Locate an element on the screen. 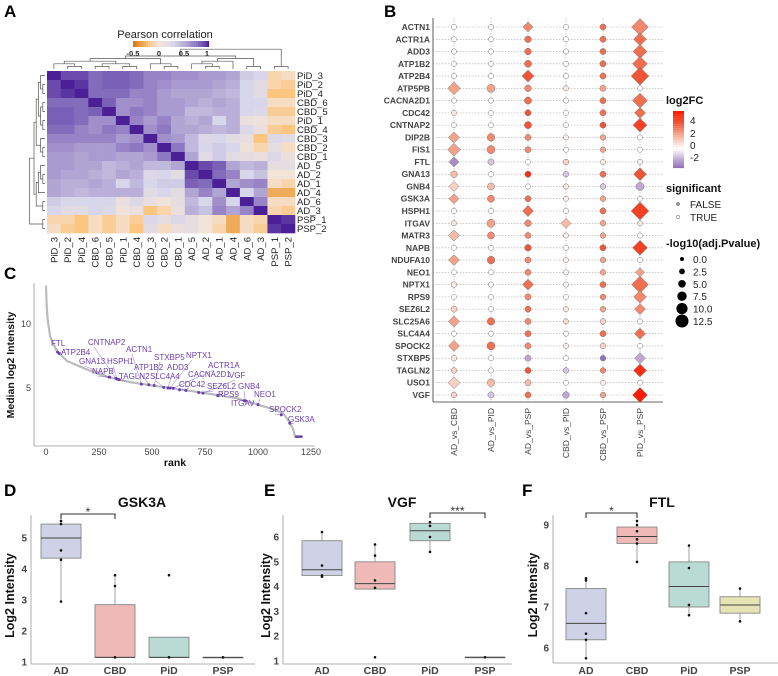 This screenshot has width=778, height=676. highlighted-point is located at coordinates (218, 396).